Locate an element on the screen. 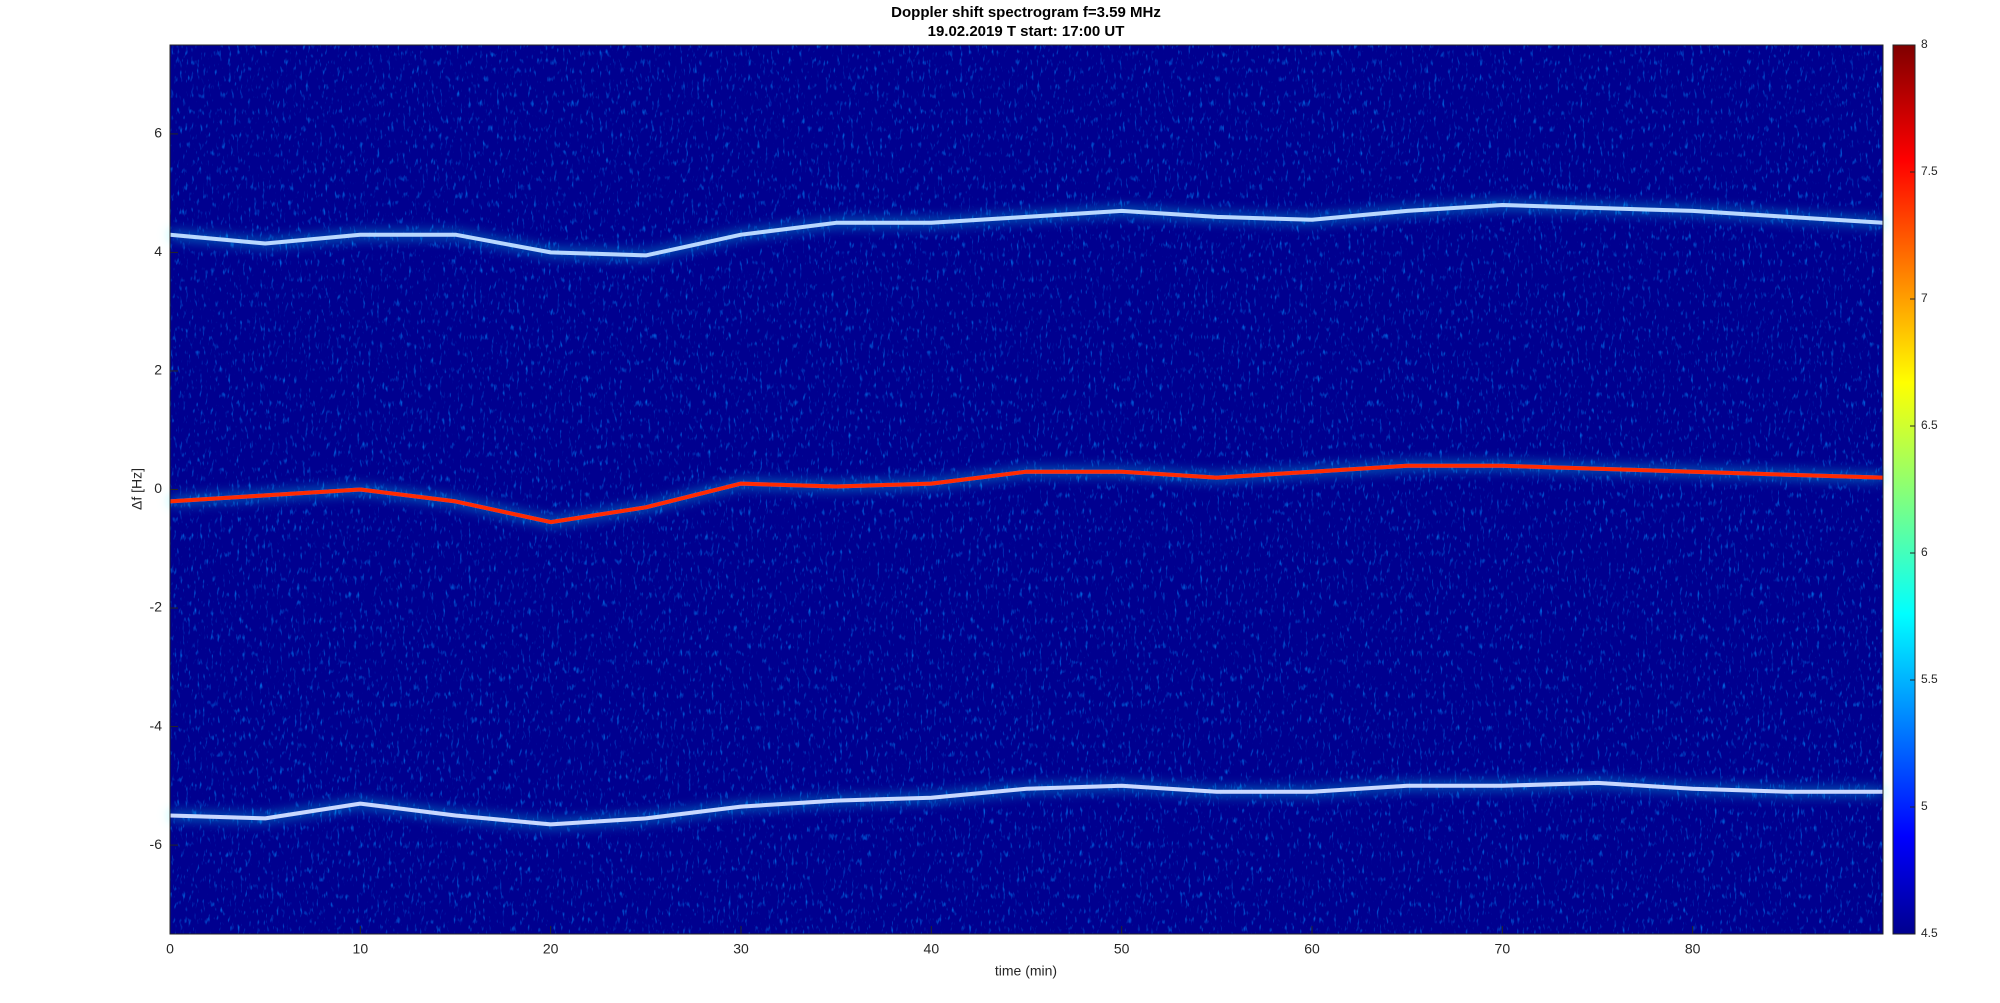 The width and height of the screenshot is (2000, 1003). x-tick-label: 30 is located at coordinates (741, 949).